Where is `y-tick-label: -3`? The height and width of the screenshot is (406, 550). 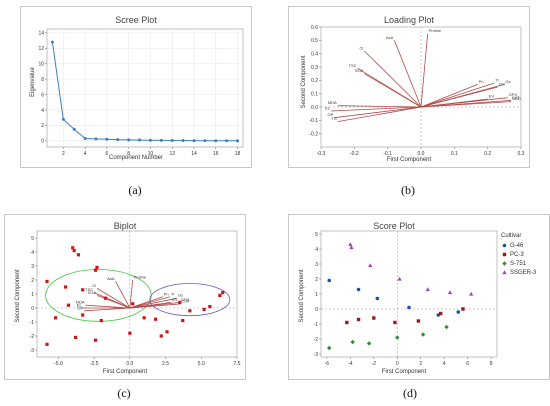
y-tick-label: -3 is located at coordinates (32, 351).